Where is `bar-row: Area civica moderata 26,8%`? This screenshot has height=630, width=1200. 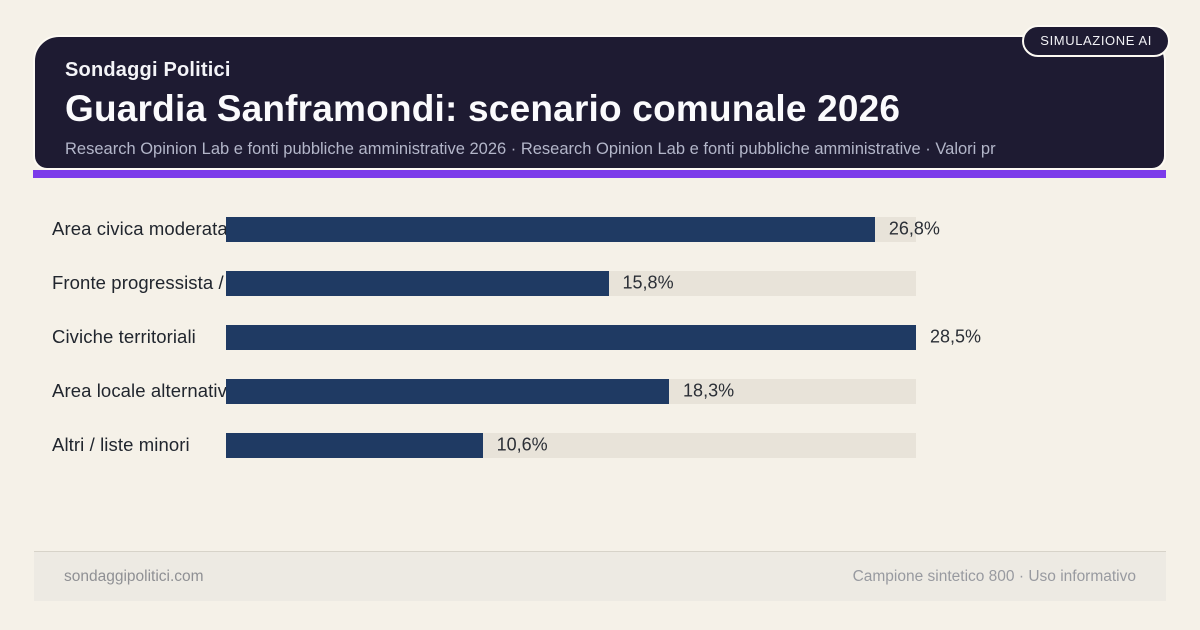 bar-row: Area civica moderata 26,8% is located at coordinates (600, 229).